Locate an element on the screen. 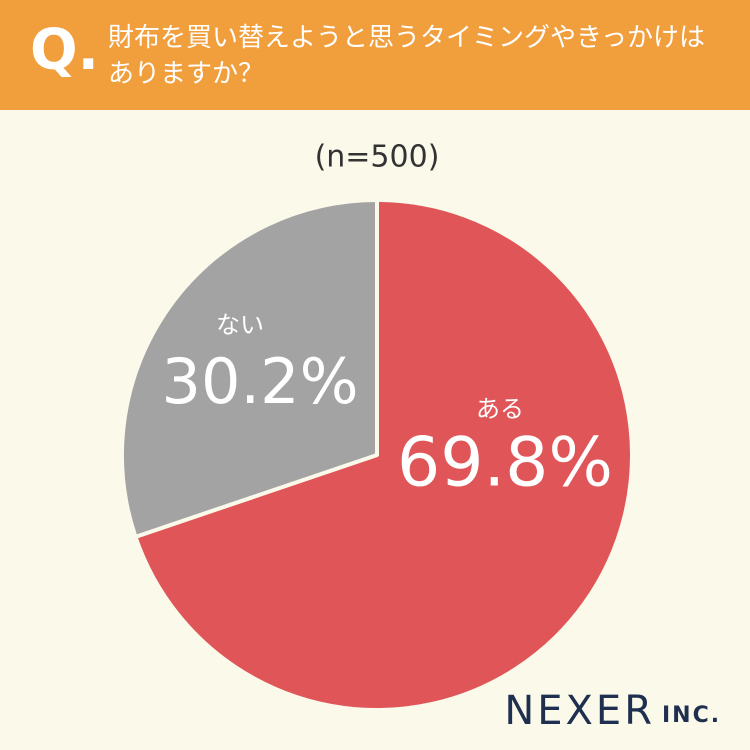  value-label: 69.8% is located at coordinates (505, 463).